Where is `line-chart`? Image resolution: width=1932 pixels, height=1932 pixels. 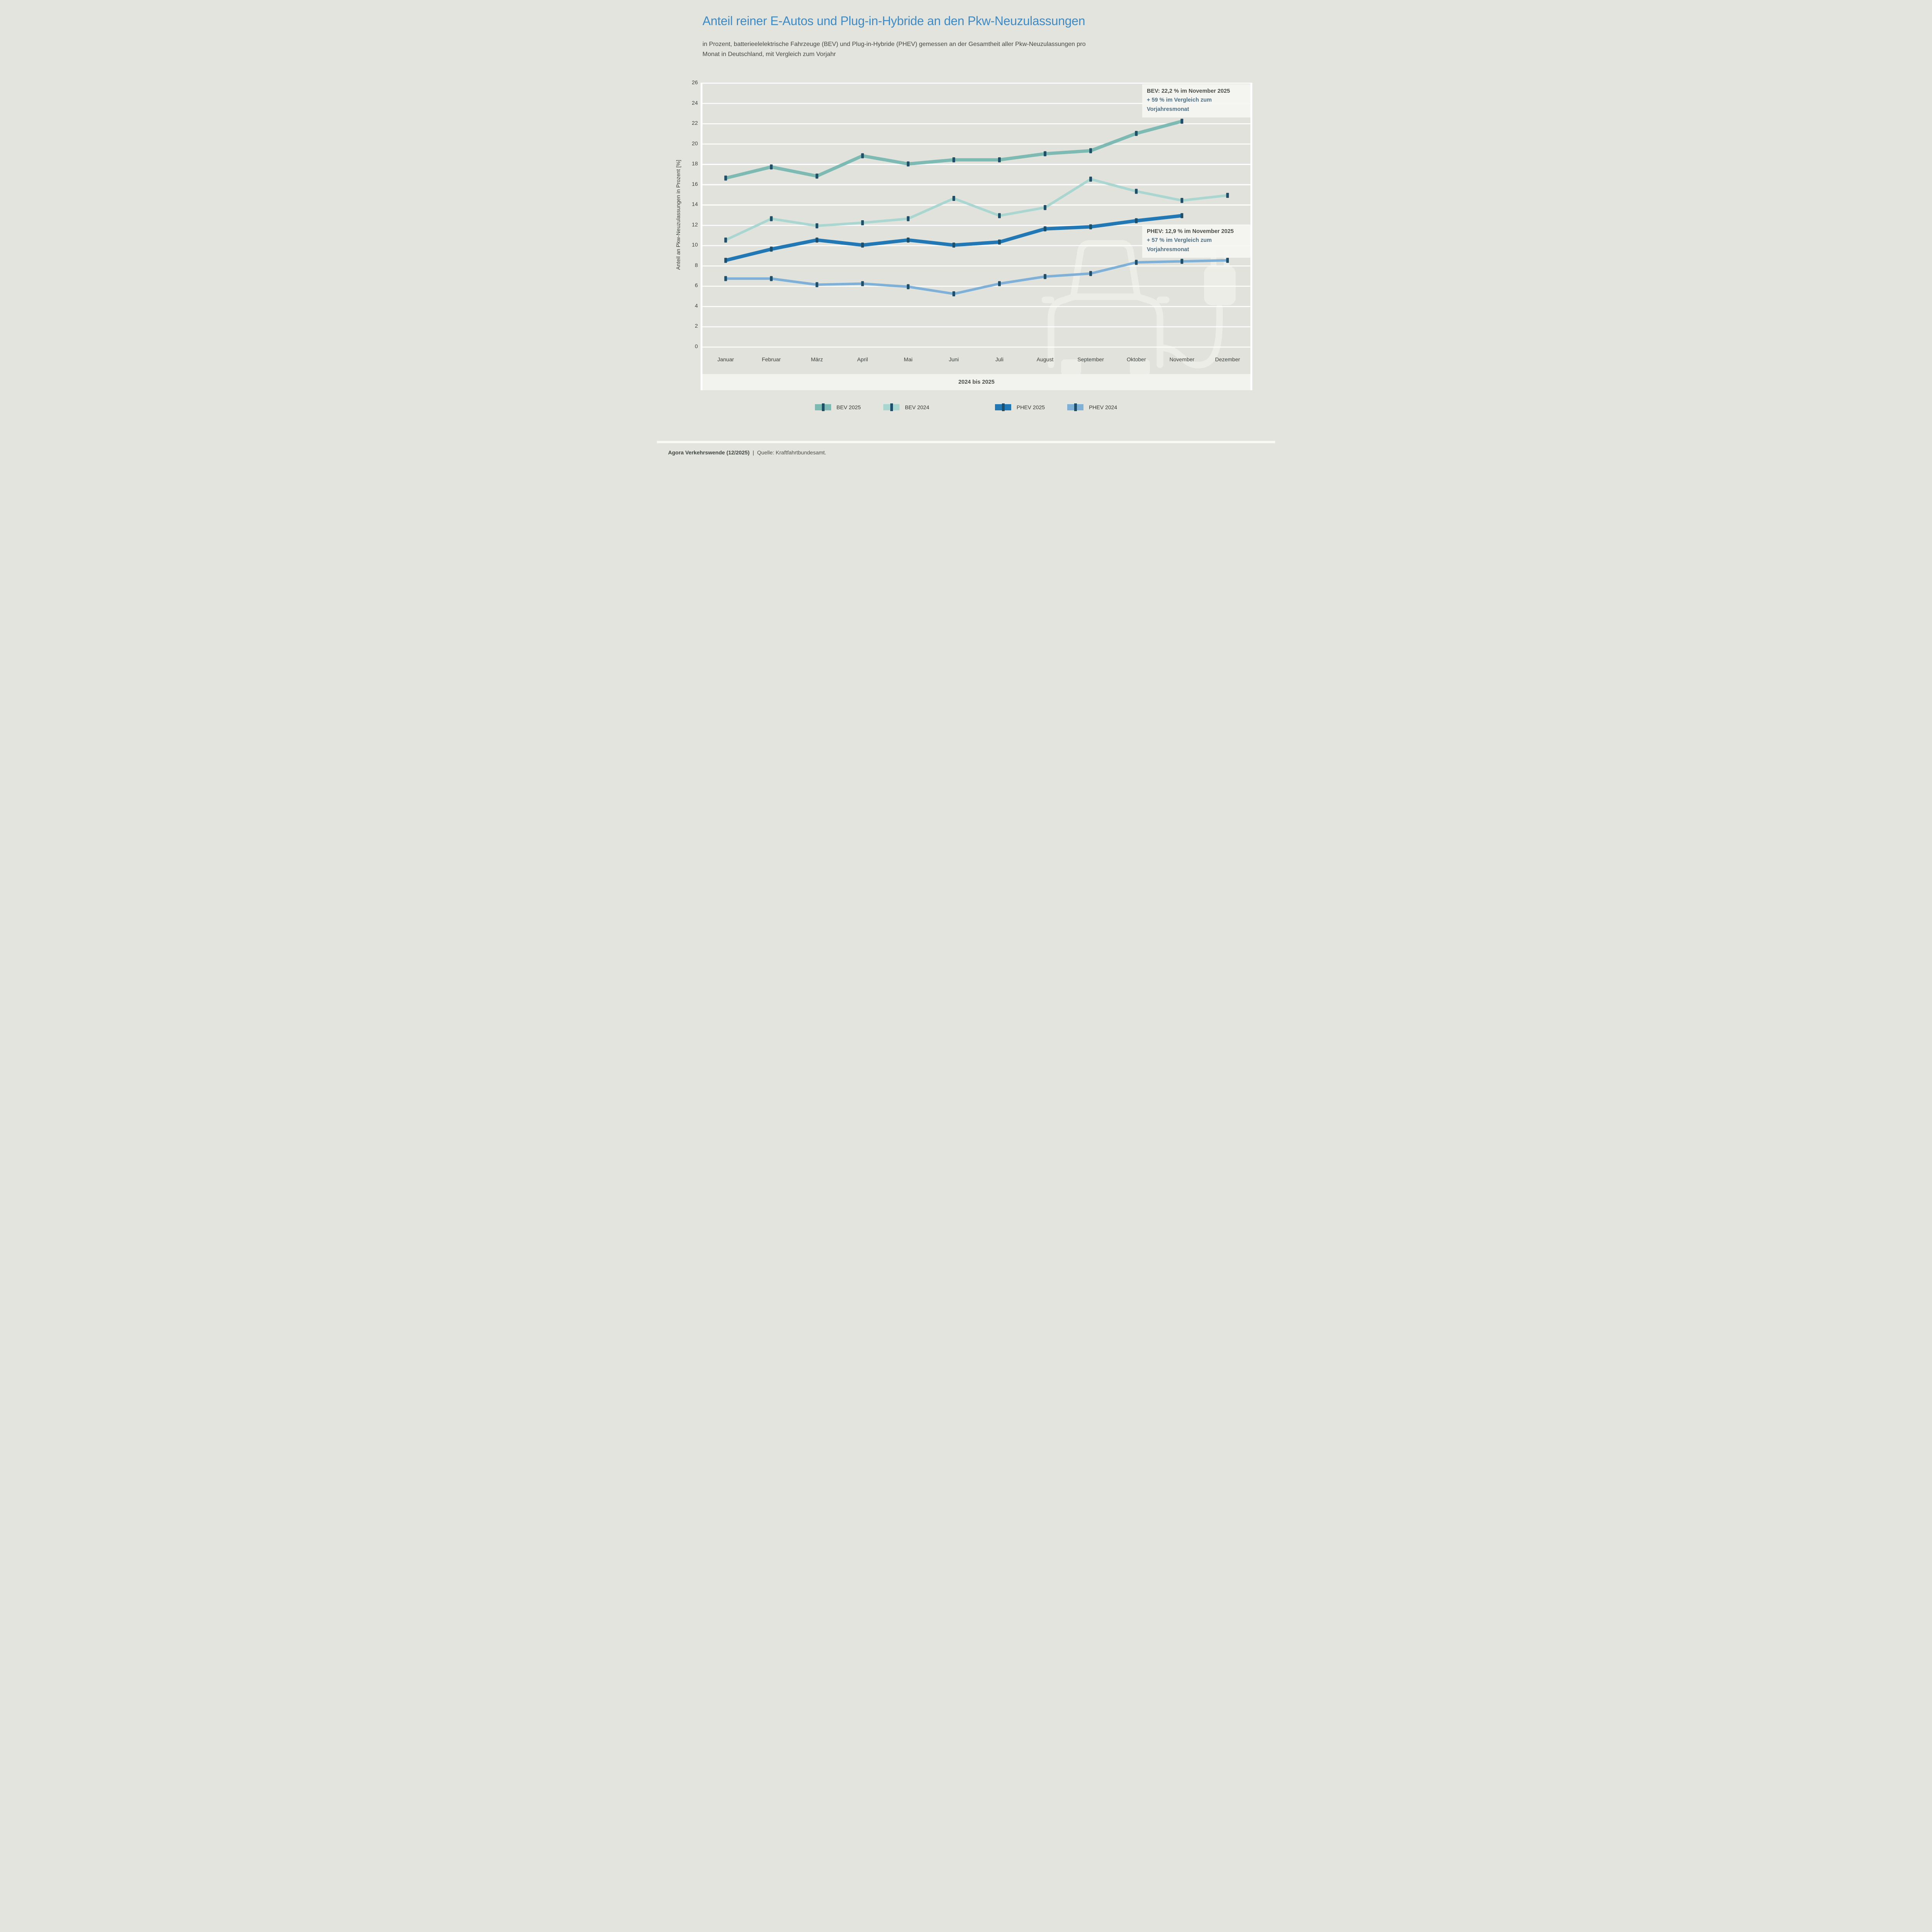 line-chart is located at coordinates (977, 207).